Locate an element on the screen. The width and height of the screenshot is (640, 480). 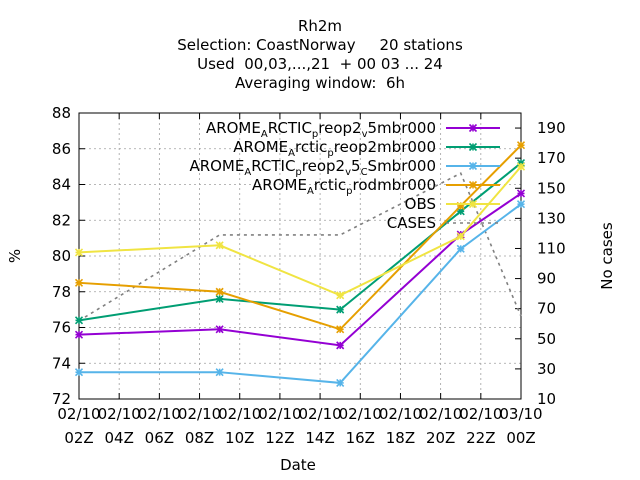
y2-axis-label: No cases is located at coordinates (607, 256).